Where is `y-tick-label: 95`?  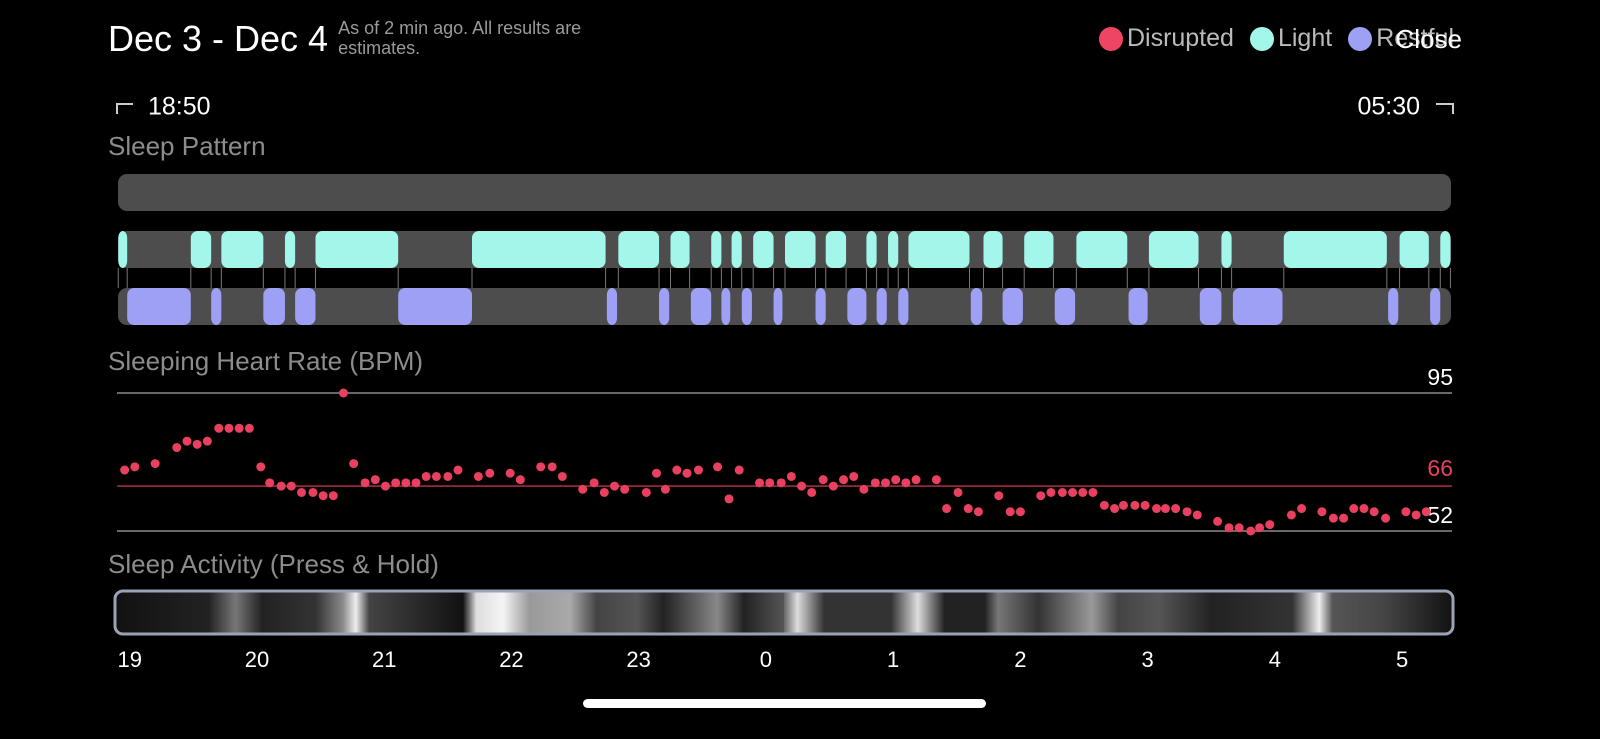
y-tick-label: 95 is located at coordinates (1440, 377).